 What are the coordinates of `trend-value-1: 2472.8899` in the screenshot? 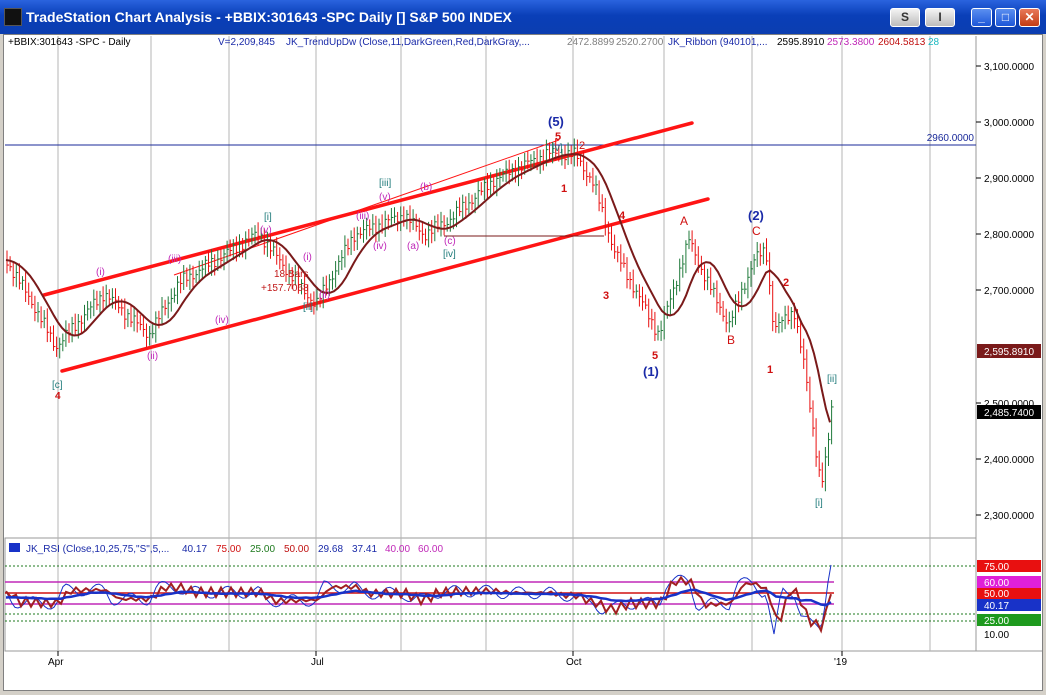 It's located at (591, 42).